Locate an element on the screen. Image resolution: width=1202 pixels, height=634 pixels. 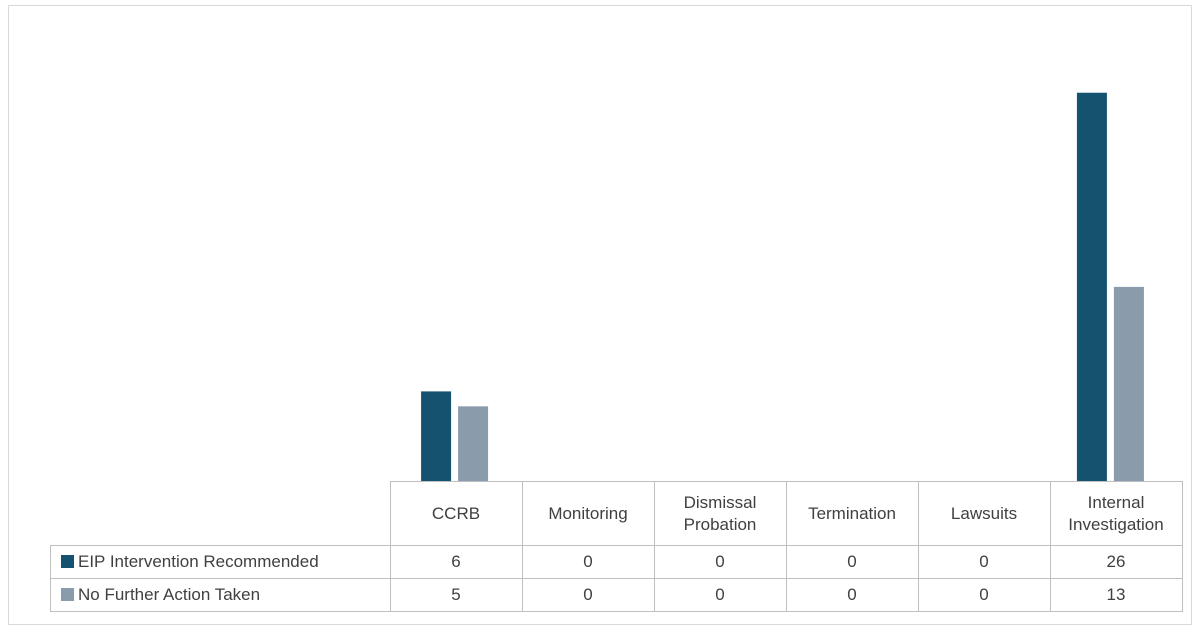
category-cell: CCRB is located at coordinates (456, 513).